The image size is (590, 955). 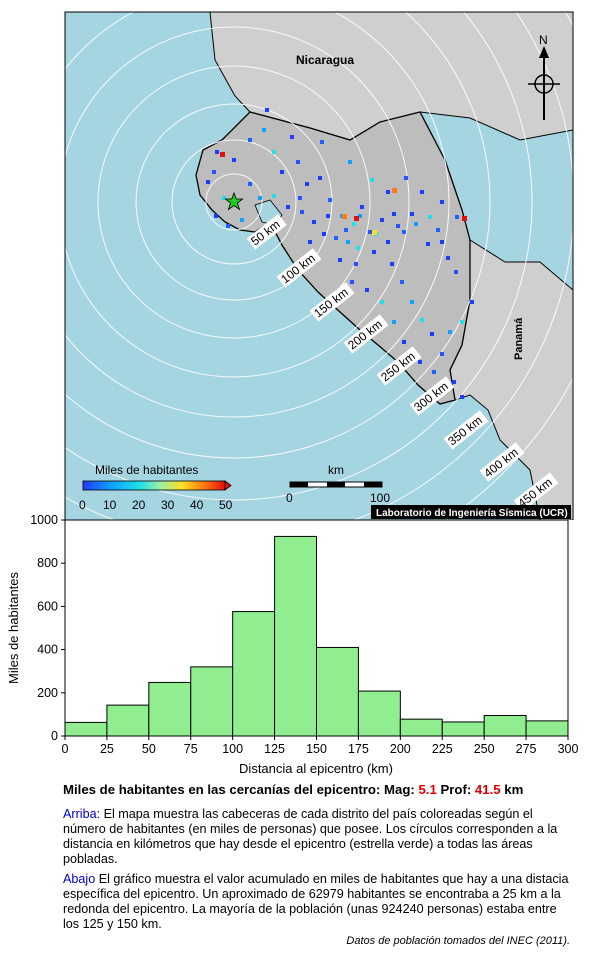 I want to click on district-points, so click(x=340, y=253).